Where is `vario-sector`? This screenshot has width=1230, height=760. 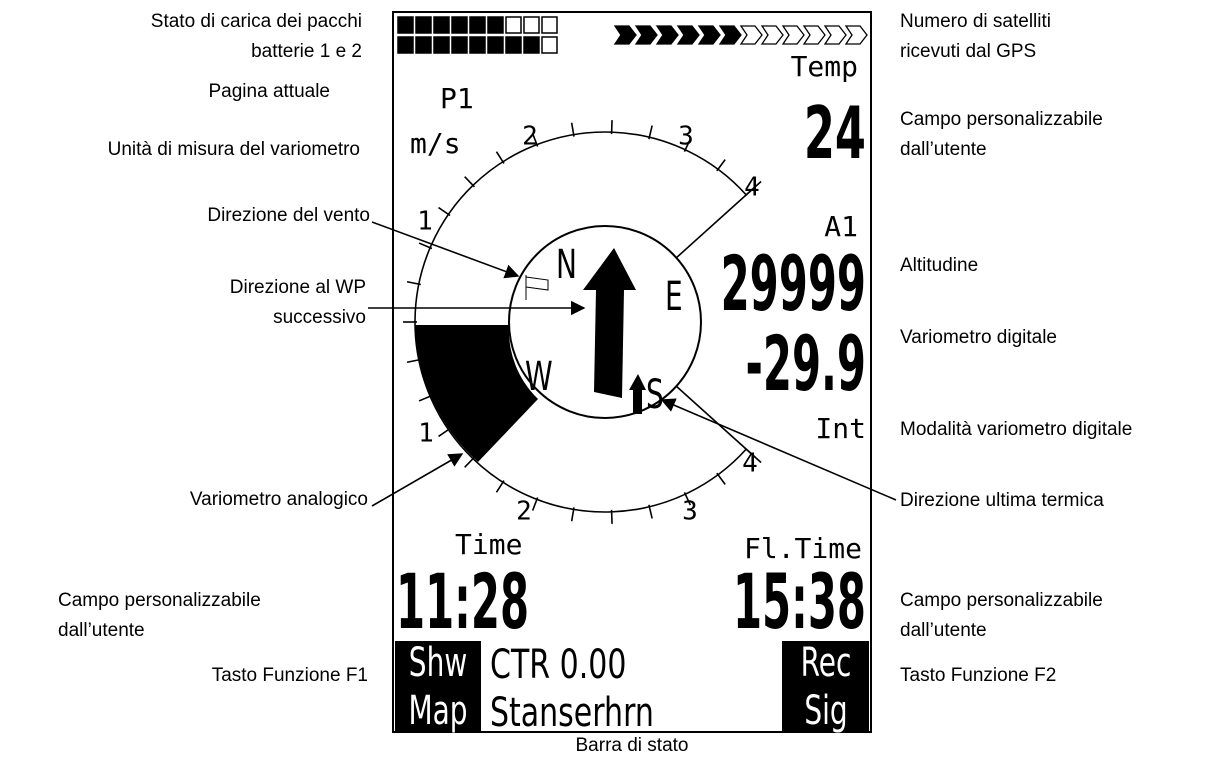 vario-sector is located at coordinates (476, 393).